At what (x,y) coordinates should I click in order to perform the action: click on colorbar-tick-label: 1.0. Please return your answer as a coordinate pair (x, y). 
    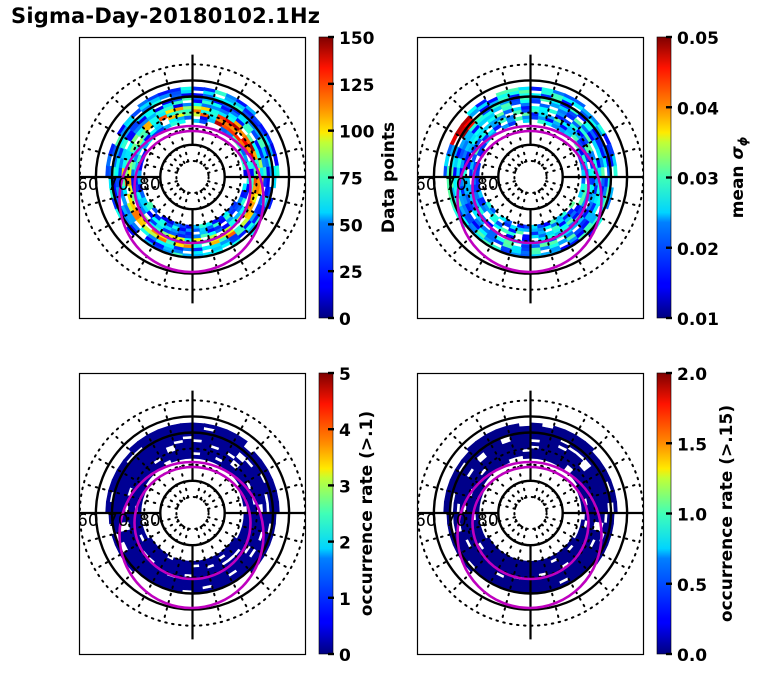
    Looking at the image, I should click on (692, 516).